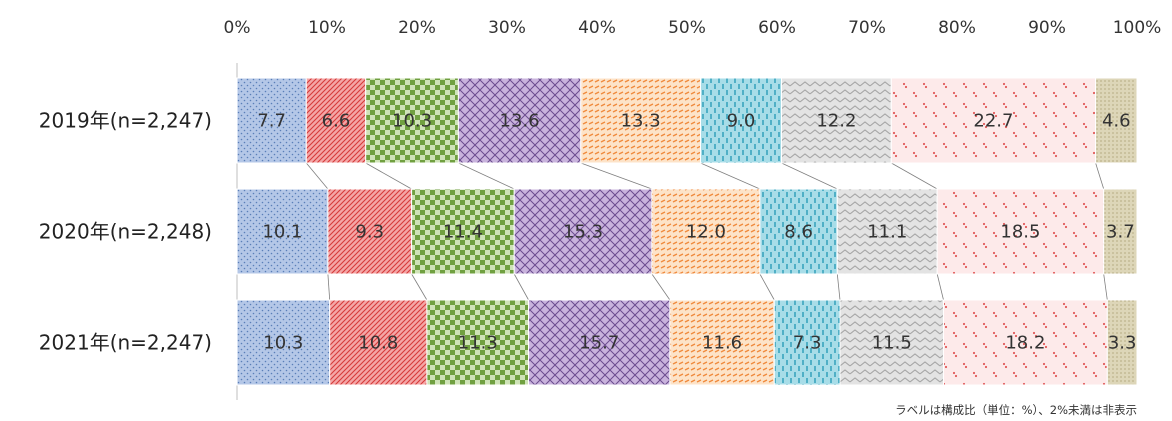 Image resolution: width=1172 pixels, height=421 pixels. What do you see at coordinates (597, 28) in the screenshot?
I see `x-tick-label-4: 40%` at bounding box center [597, 28].